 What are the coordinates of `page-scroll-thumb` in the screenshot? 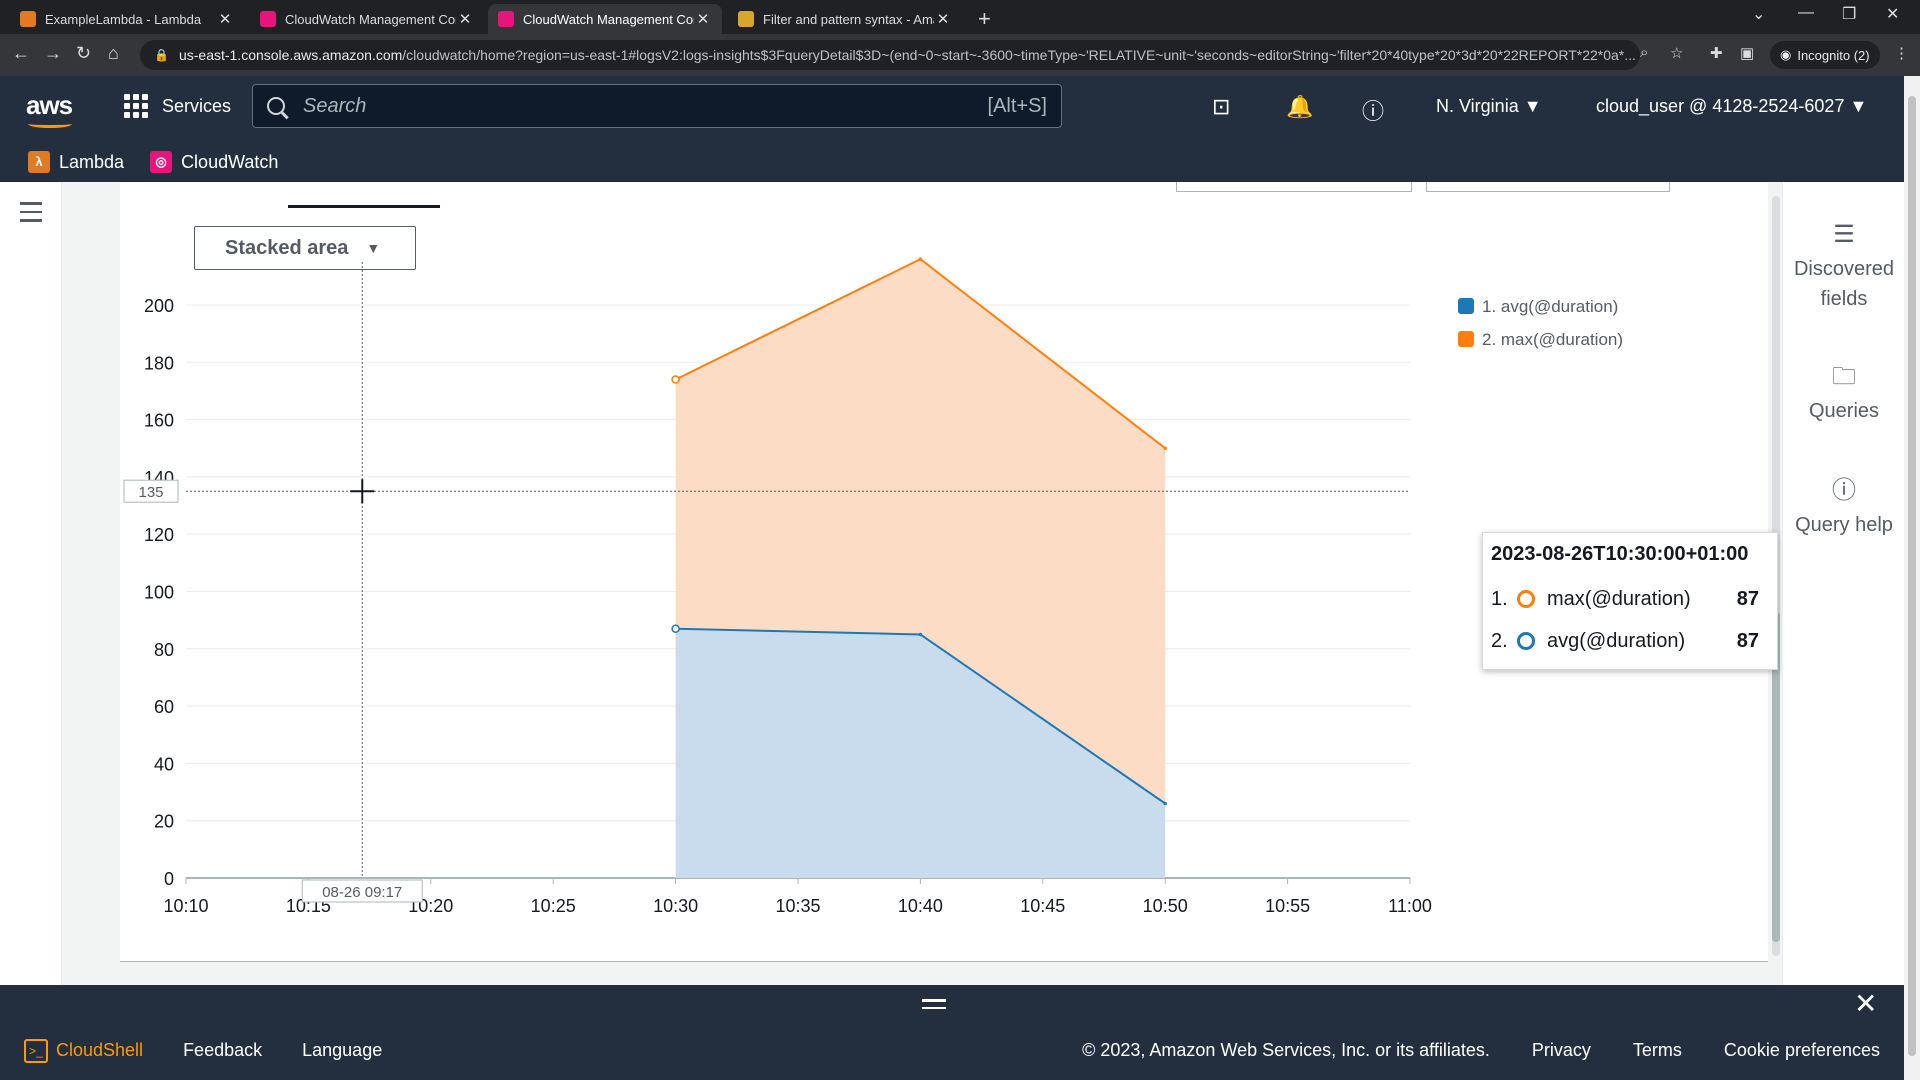 It's located at (1912, 576).